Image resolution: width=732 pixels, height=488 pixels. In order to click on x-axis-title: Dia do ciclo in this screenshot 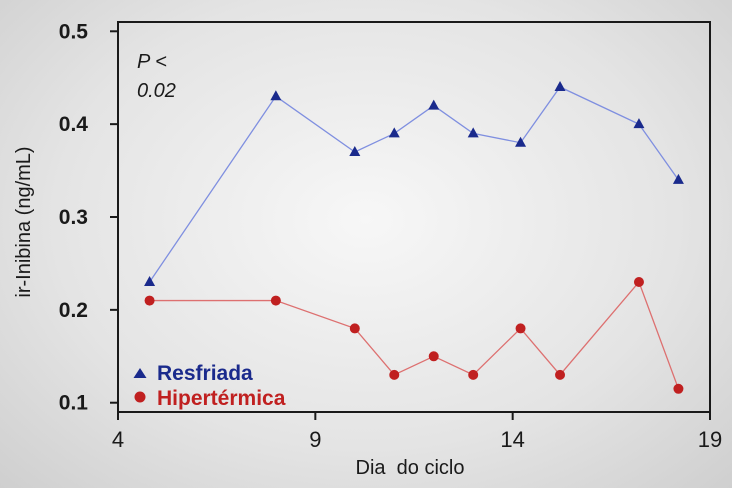, I will do `click(410, 468)`.